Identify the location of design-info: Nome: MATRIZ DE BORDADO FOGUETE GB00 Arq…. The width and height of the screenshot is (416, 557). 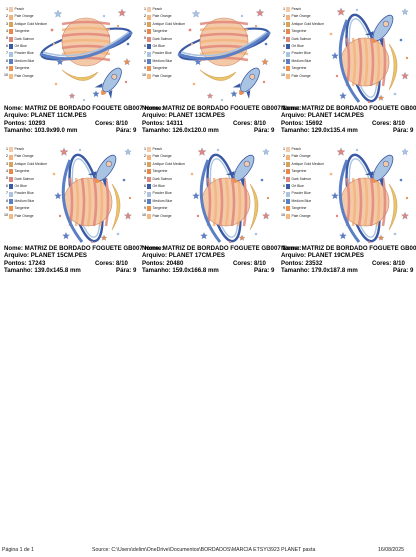
(348, 259).